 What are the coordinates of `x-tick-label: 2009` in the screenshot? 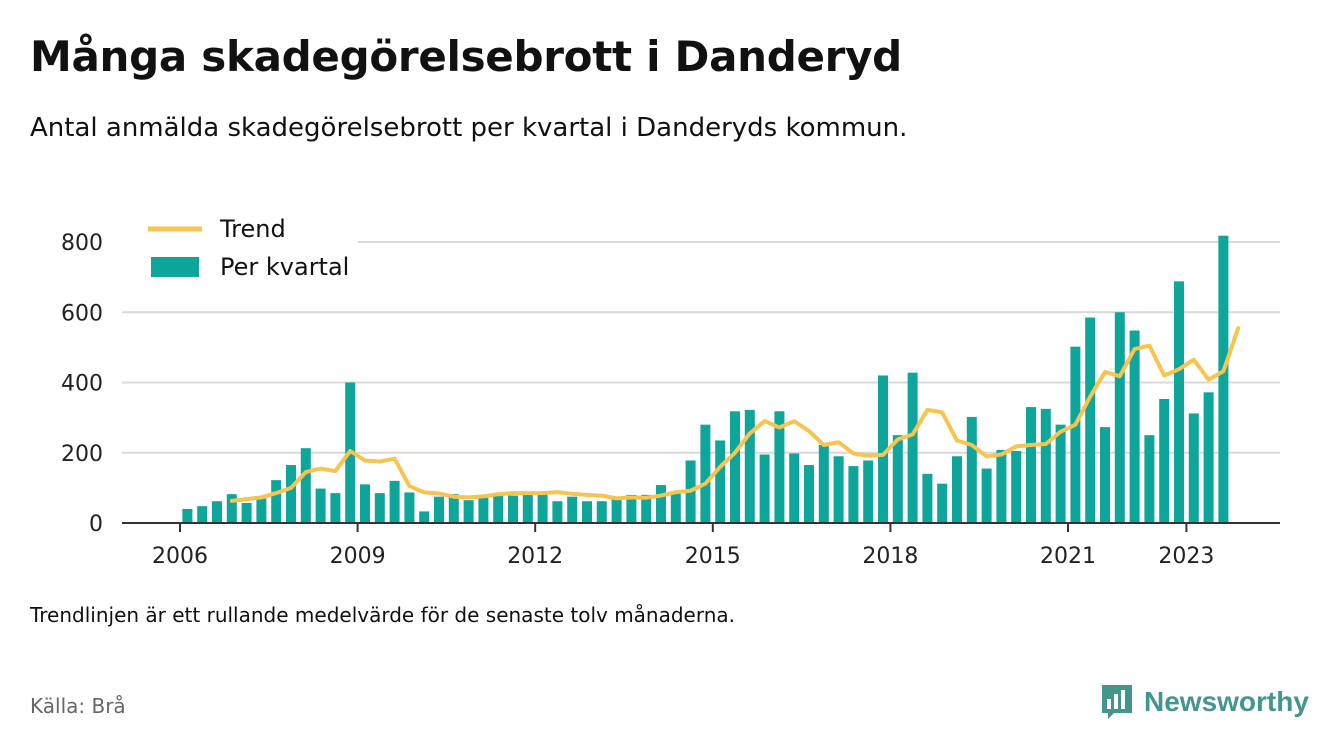 It's located at (358, 556).